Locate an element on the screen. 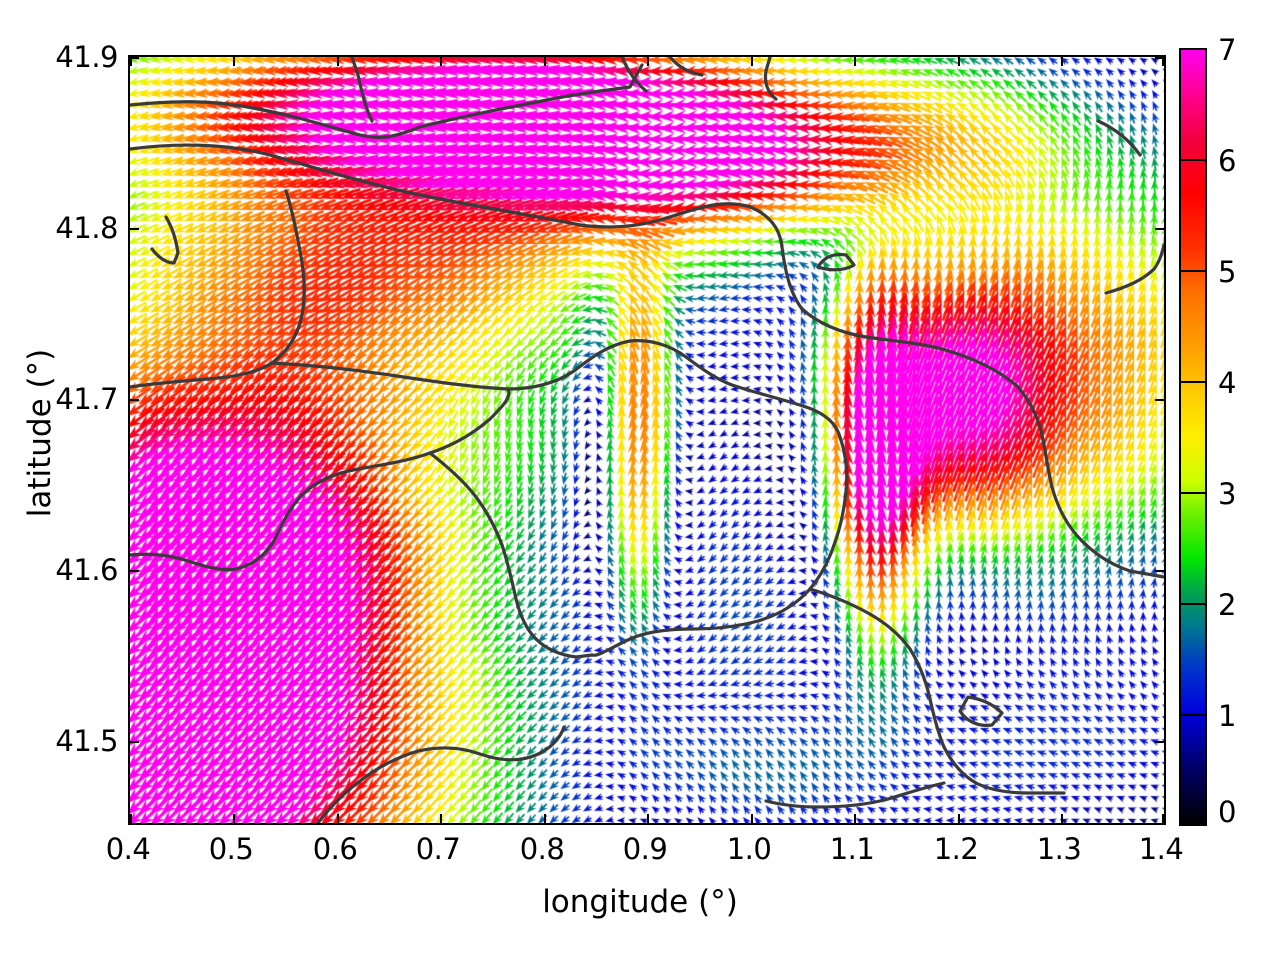 This screenshot has width=1280, height=960. x-axis-title: longitude (°) is located at coordinates (640, 902).